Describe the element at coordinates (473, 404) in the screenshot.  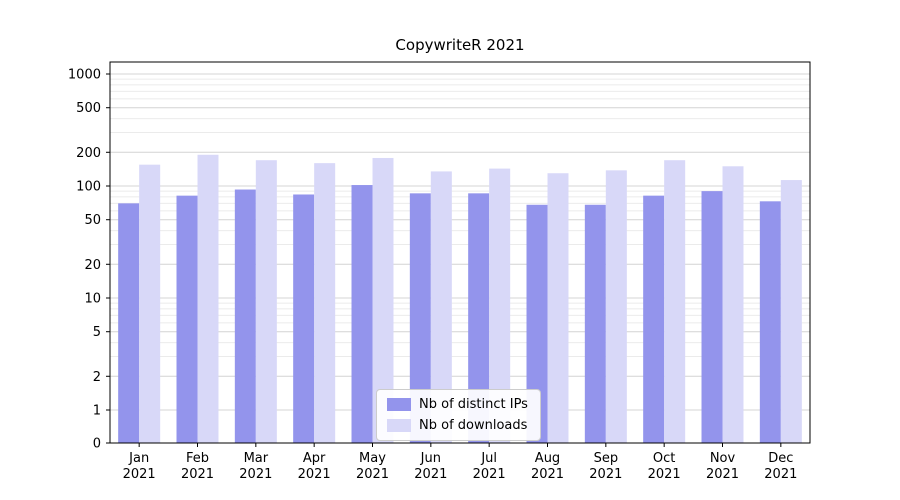
I see `legend-label-distinct-ips: Nb of distinct IPs` at that location.